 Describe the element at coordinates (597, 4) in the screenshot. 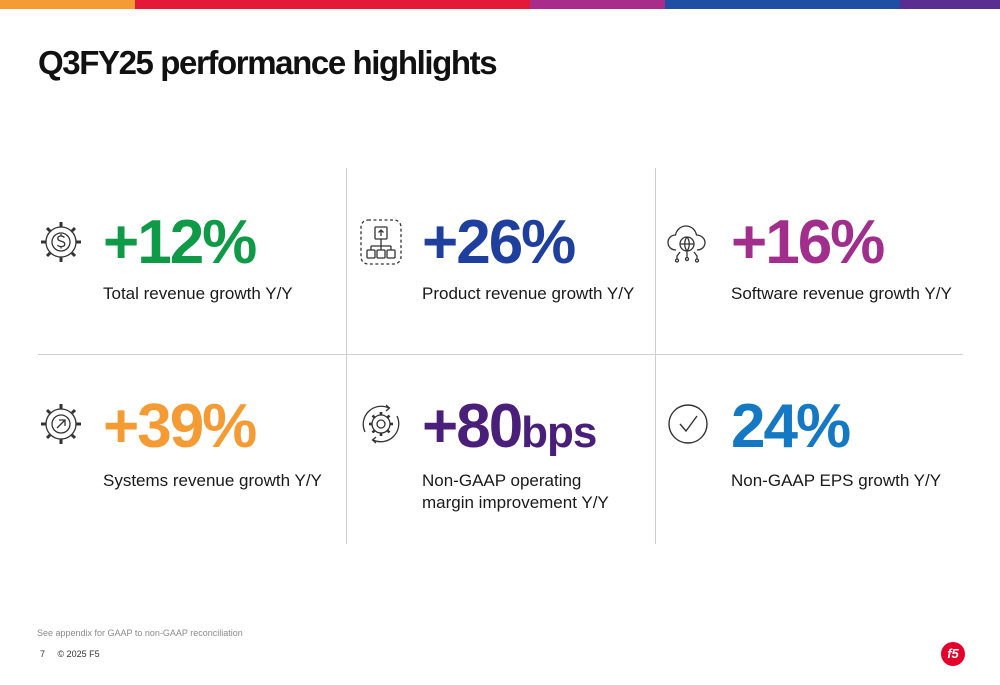

I see `color-bar-magenta` at that location.